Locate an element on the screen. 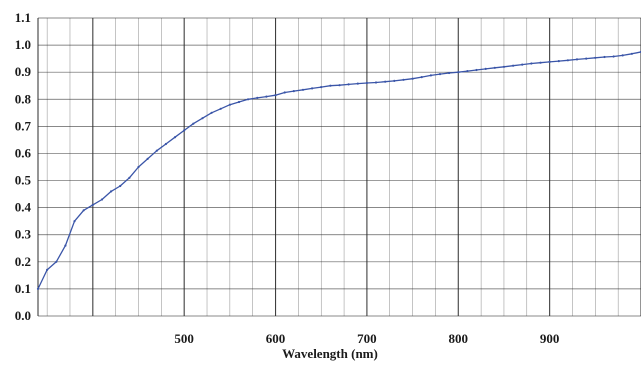  y-tick-label: 0.1 is located at coordinates (23, 288).